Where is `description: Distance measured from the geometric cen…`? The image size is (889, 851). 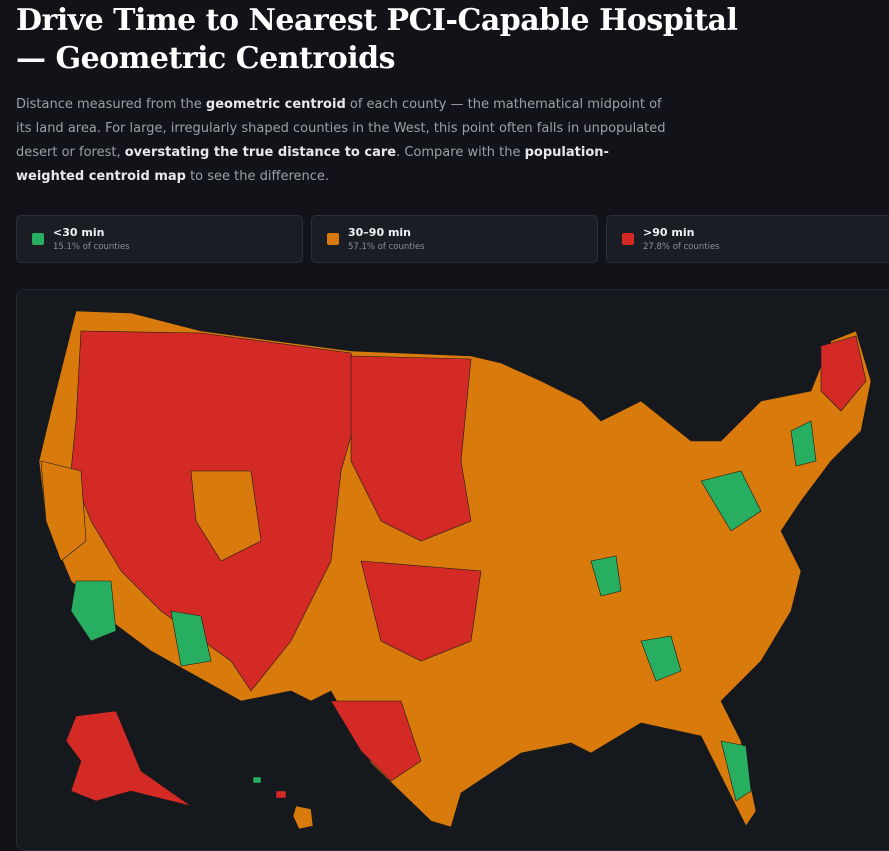
description: Distance measured from the geometric cen… is located at coordinates (341, 141).